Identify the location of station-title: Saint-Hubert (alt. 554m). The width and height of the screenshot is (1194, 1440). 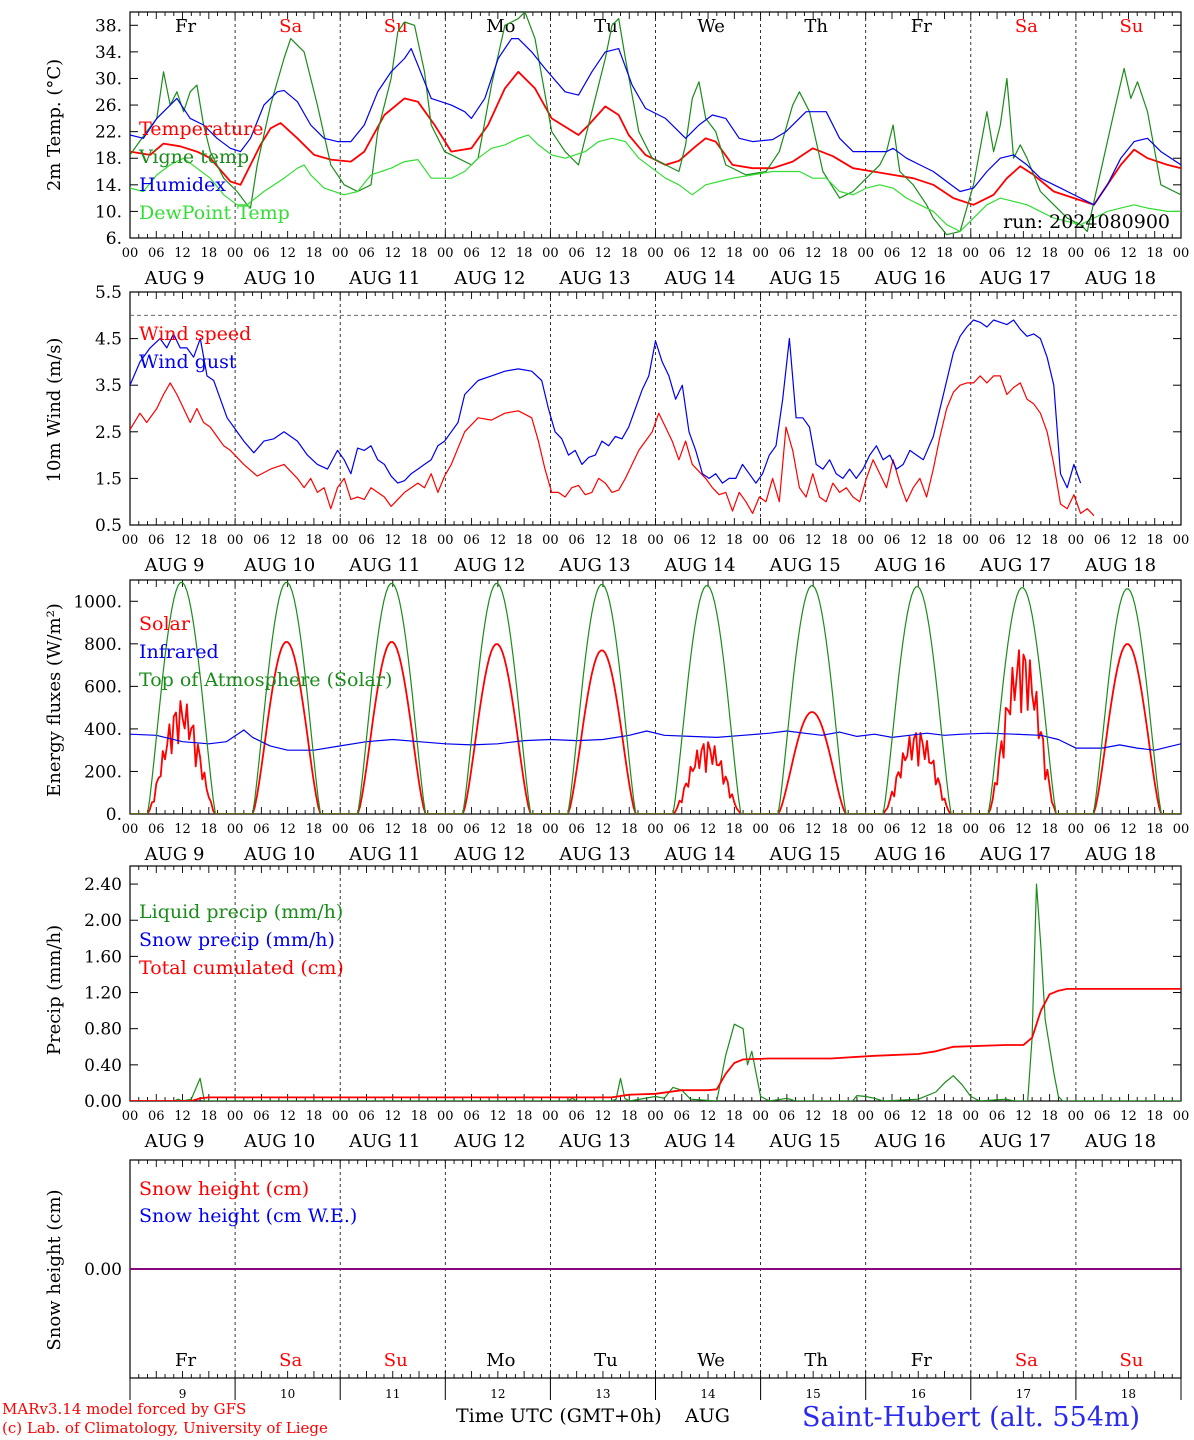
(971, 1417).